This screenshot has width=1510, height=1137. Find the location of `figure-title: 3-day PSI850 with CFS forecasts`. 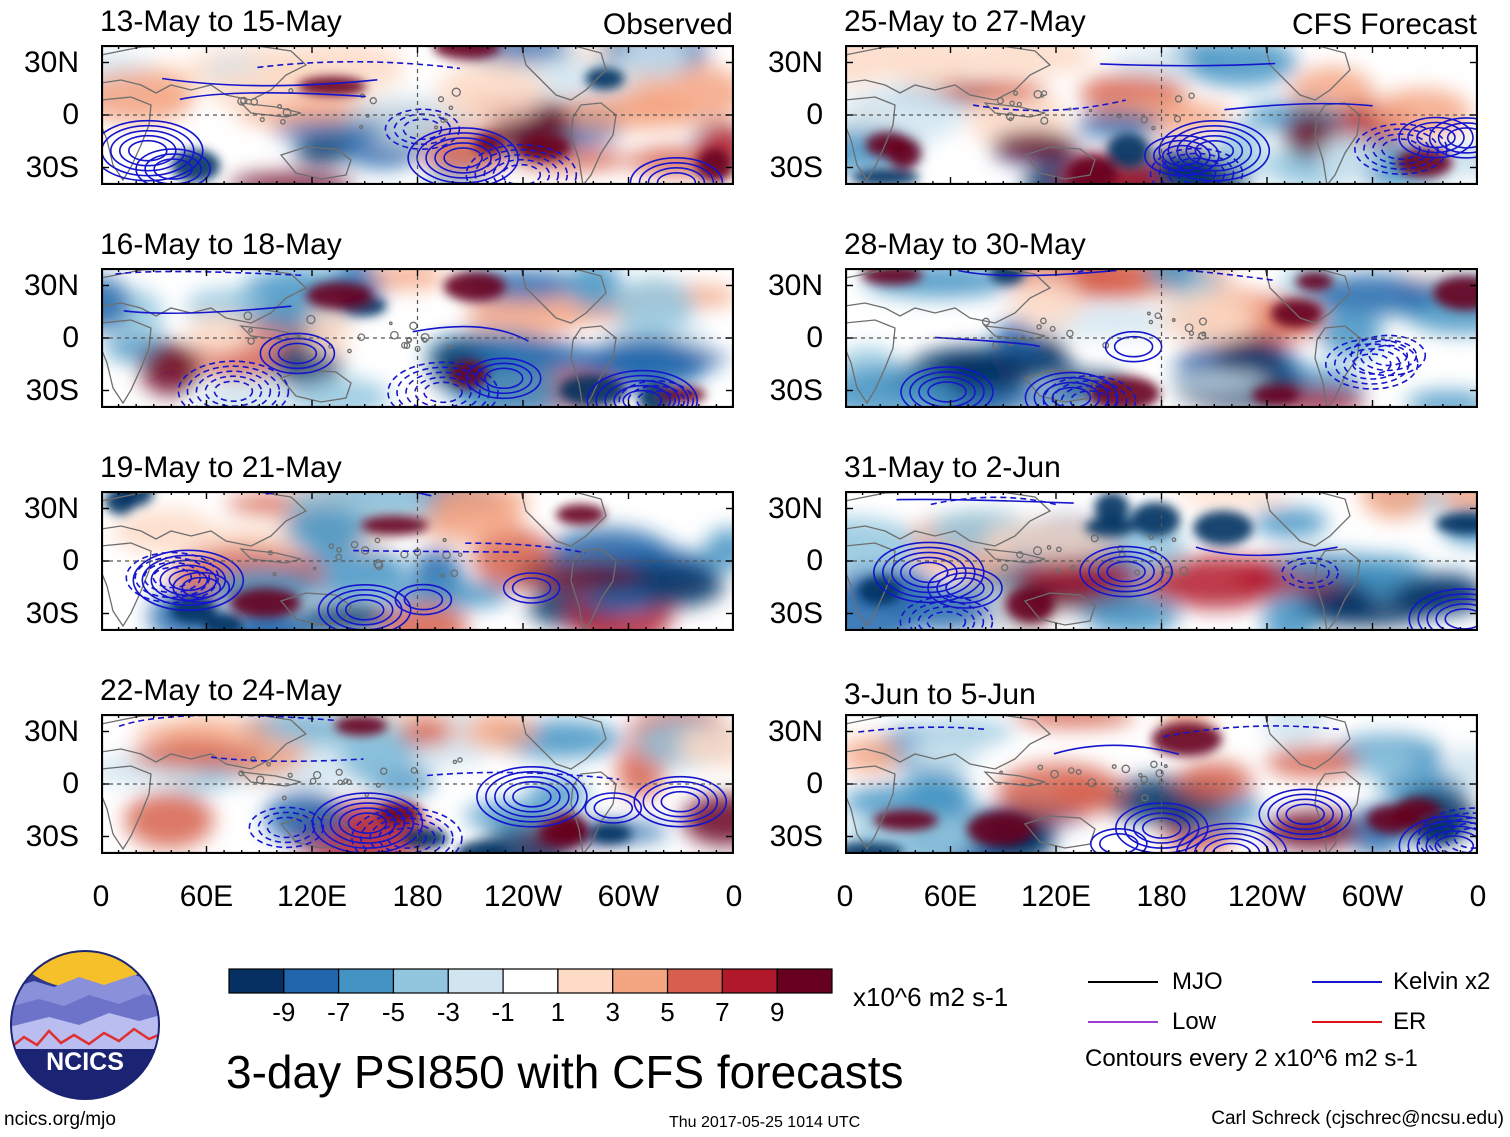

figure-title: 3-day PSI850 with CFS forecasts is located at coordinates (565, 1072).